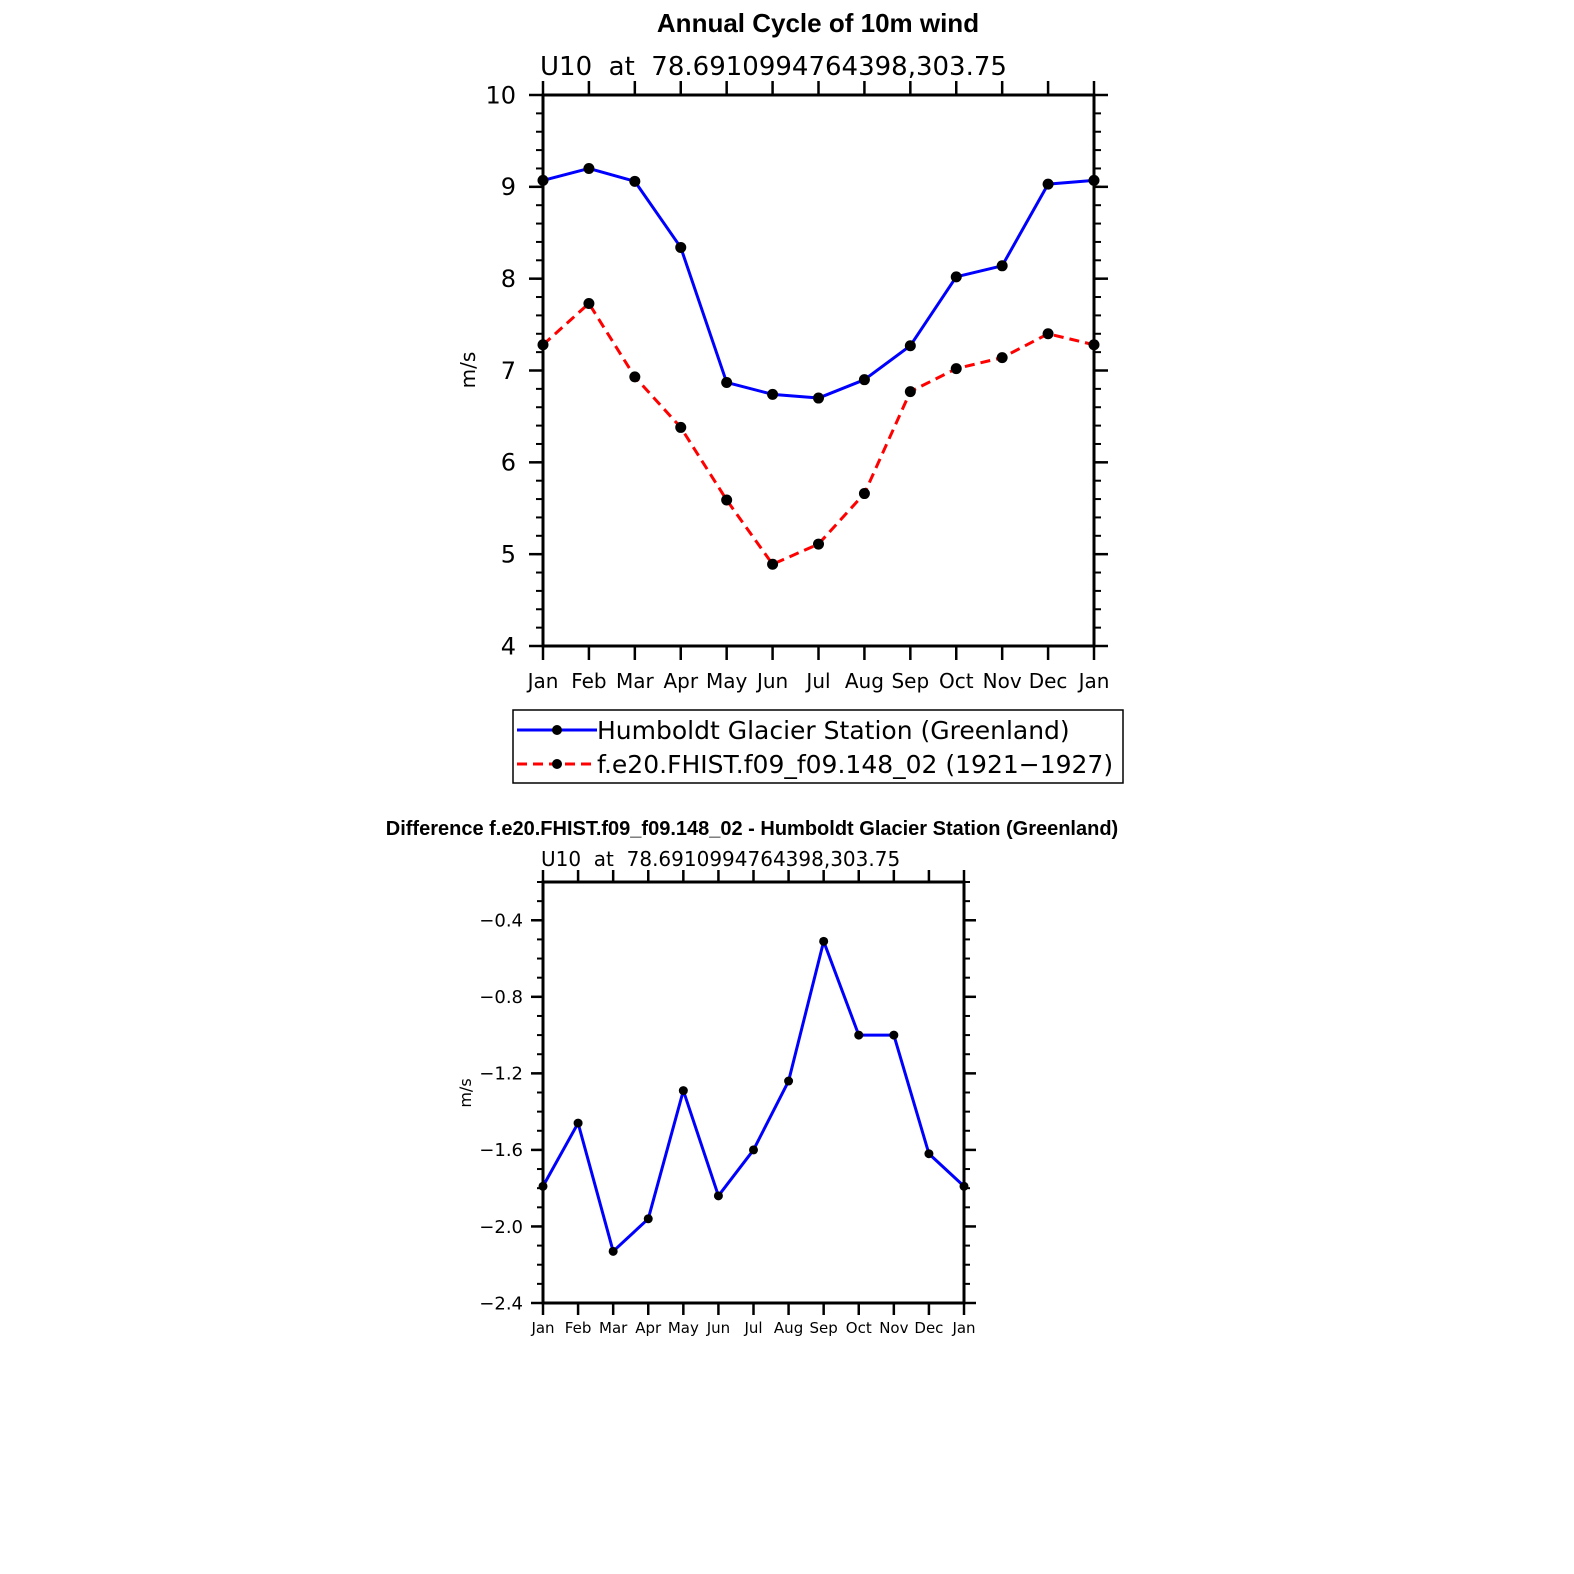  What do you see at coordinates (500, 370) in the screenshot?
I see `chart1-y-tick-labels: 4 5 6 7 8 9 10` at bounding box center [500, 370].